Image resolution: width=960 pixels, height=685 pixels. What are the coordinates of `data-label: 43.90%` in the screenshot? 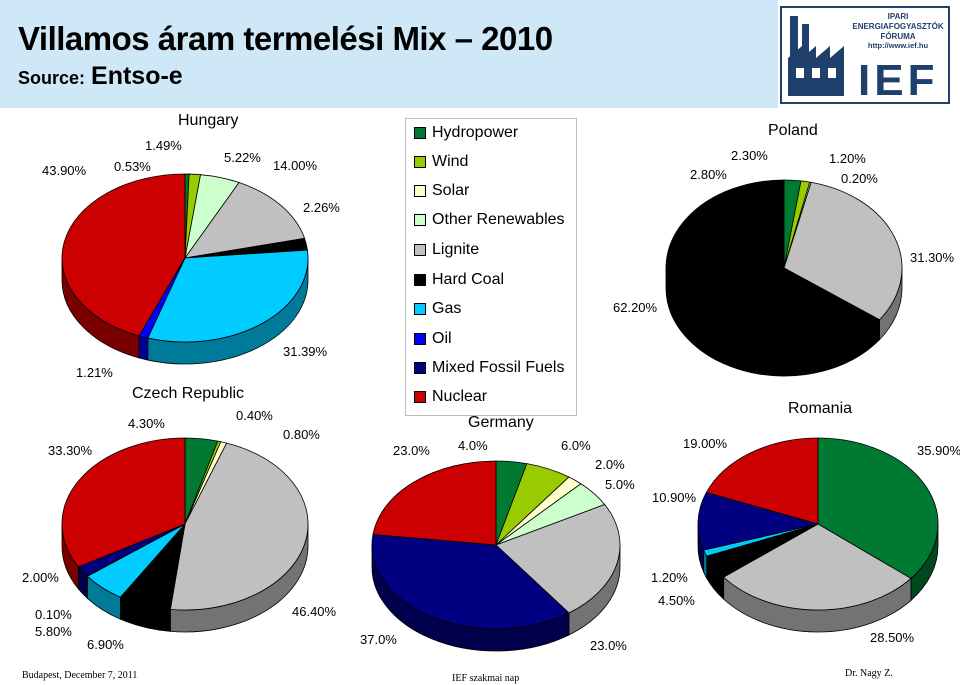 It's located at (64, 170).